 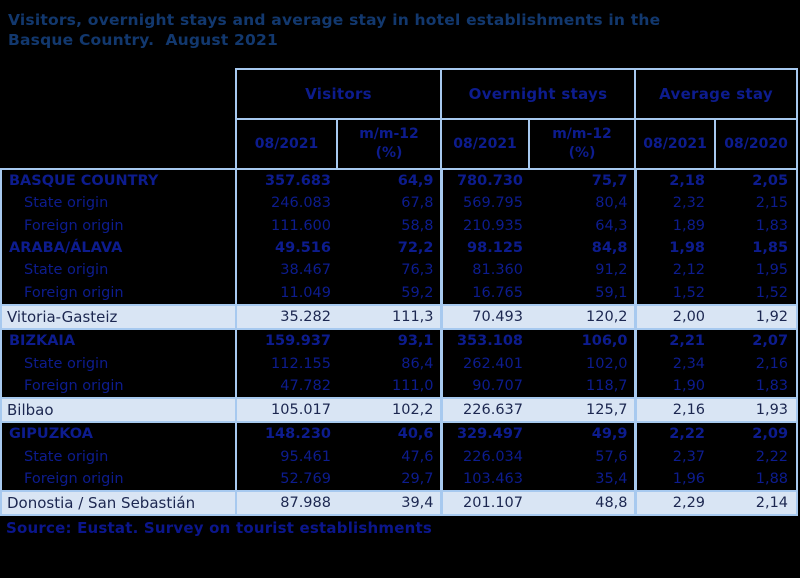 What do you see at coordinates (389, 270) in the screenshot?
I see `cell-value: 76,3` at bounding box center [389, 270].